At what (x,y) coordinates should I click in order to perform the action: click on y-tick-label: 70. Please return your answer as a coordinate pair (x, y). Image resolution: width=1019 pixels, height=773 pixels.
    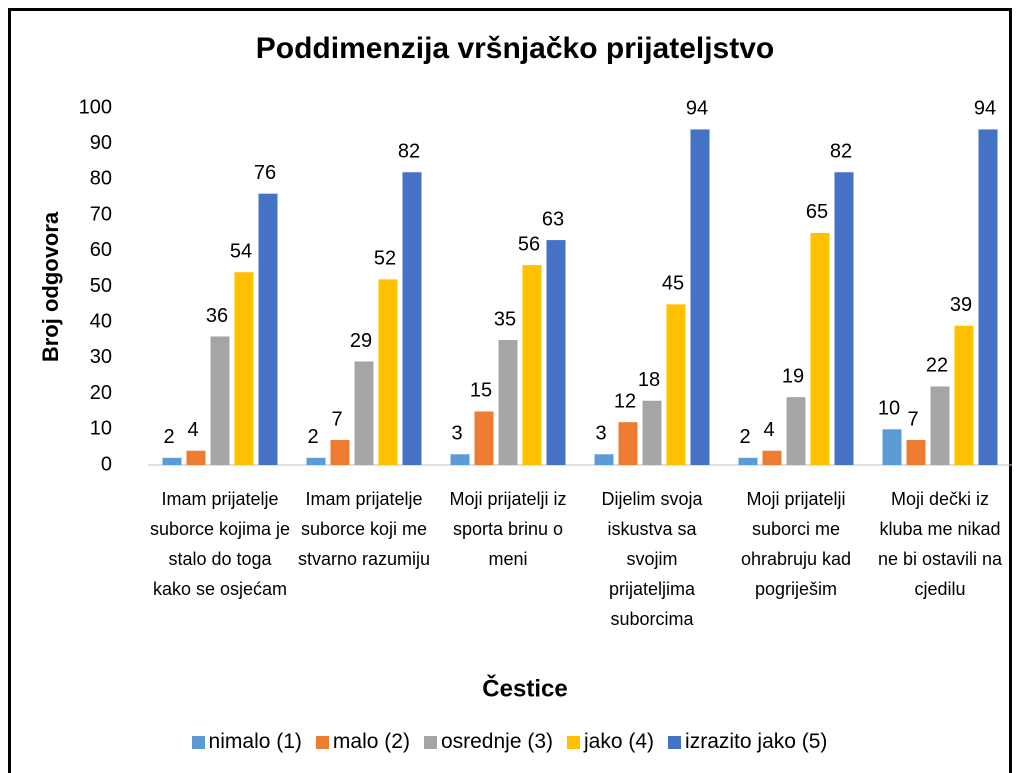
    Looking at the image, I should click on (101, 214).